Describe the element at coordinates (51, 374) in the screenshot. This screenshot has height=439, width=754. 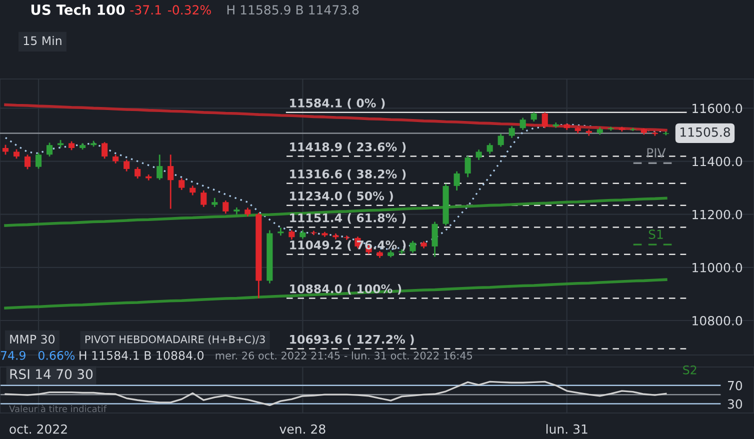
I see `chart-title: RSI 14 70 30` at that location.